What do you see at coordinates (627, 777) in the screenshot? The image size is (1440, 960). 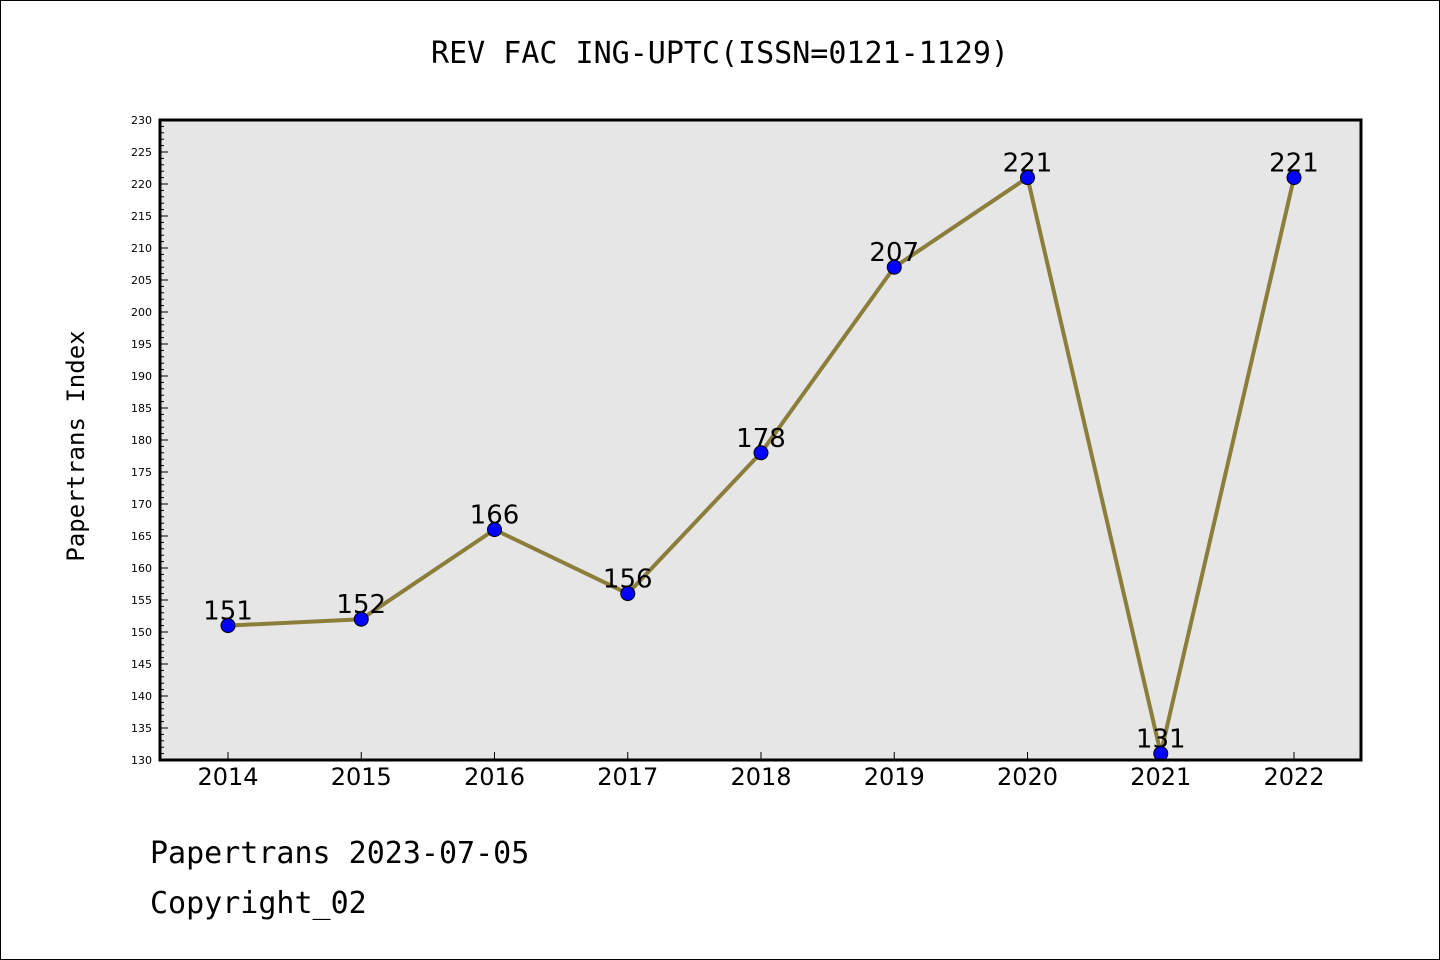 I see `x-tick-label: 2017` at bounding box center [627, 777].